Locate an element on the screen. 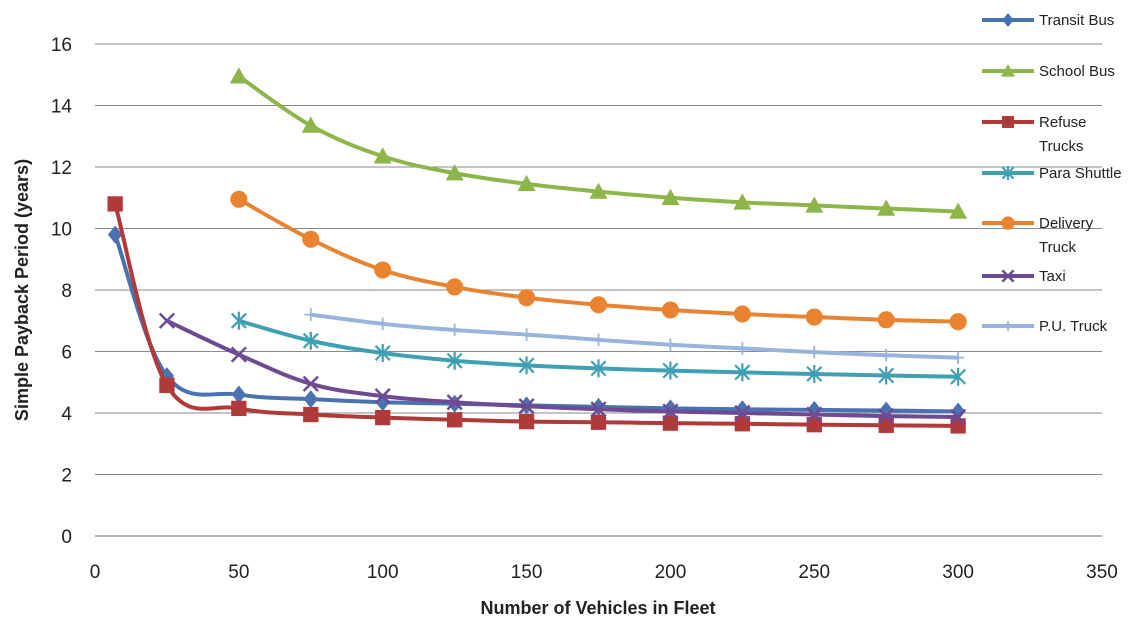 The height and width of the screenshot is (623, 1148). y-tick-label: 2 is located at coordinates (66, 476).